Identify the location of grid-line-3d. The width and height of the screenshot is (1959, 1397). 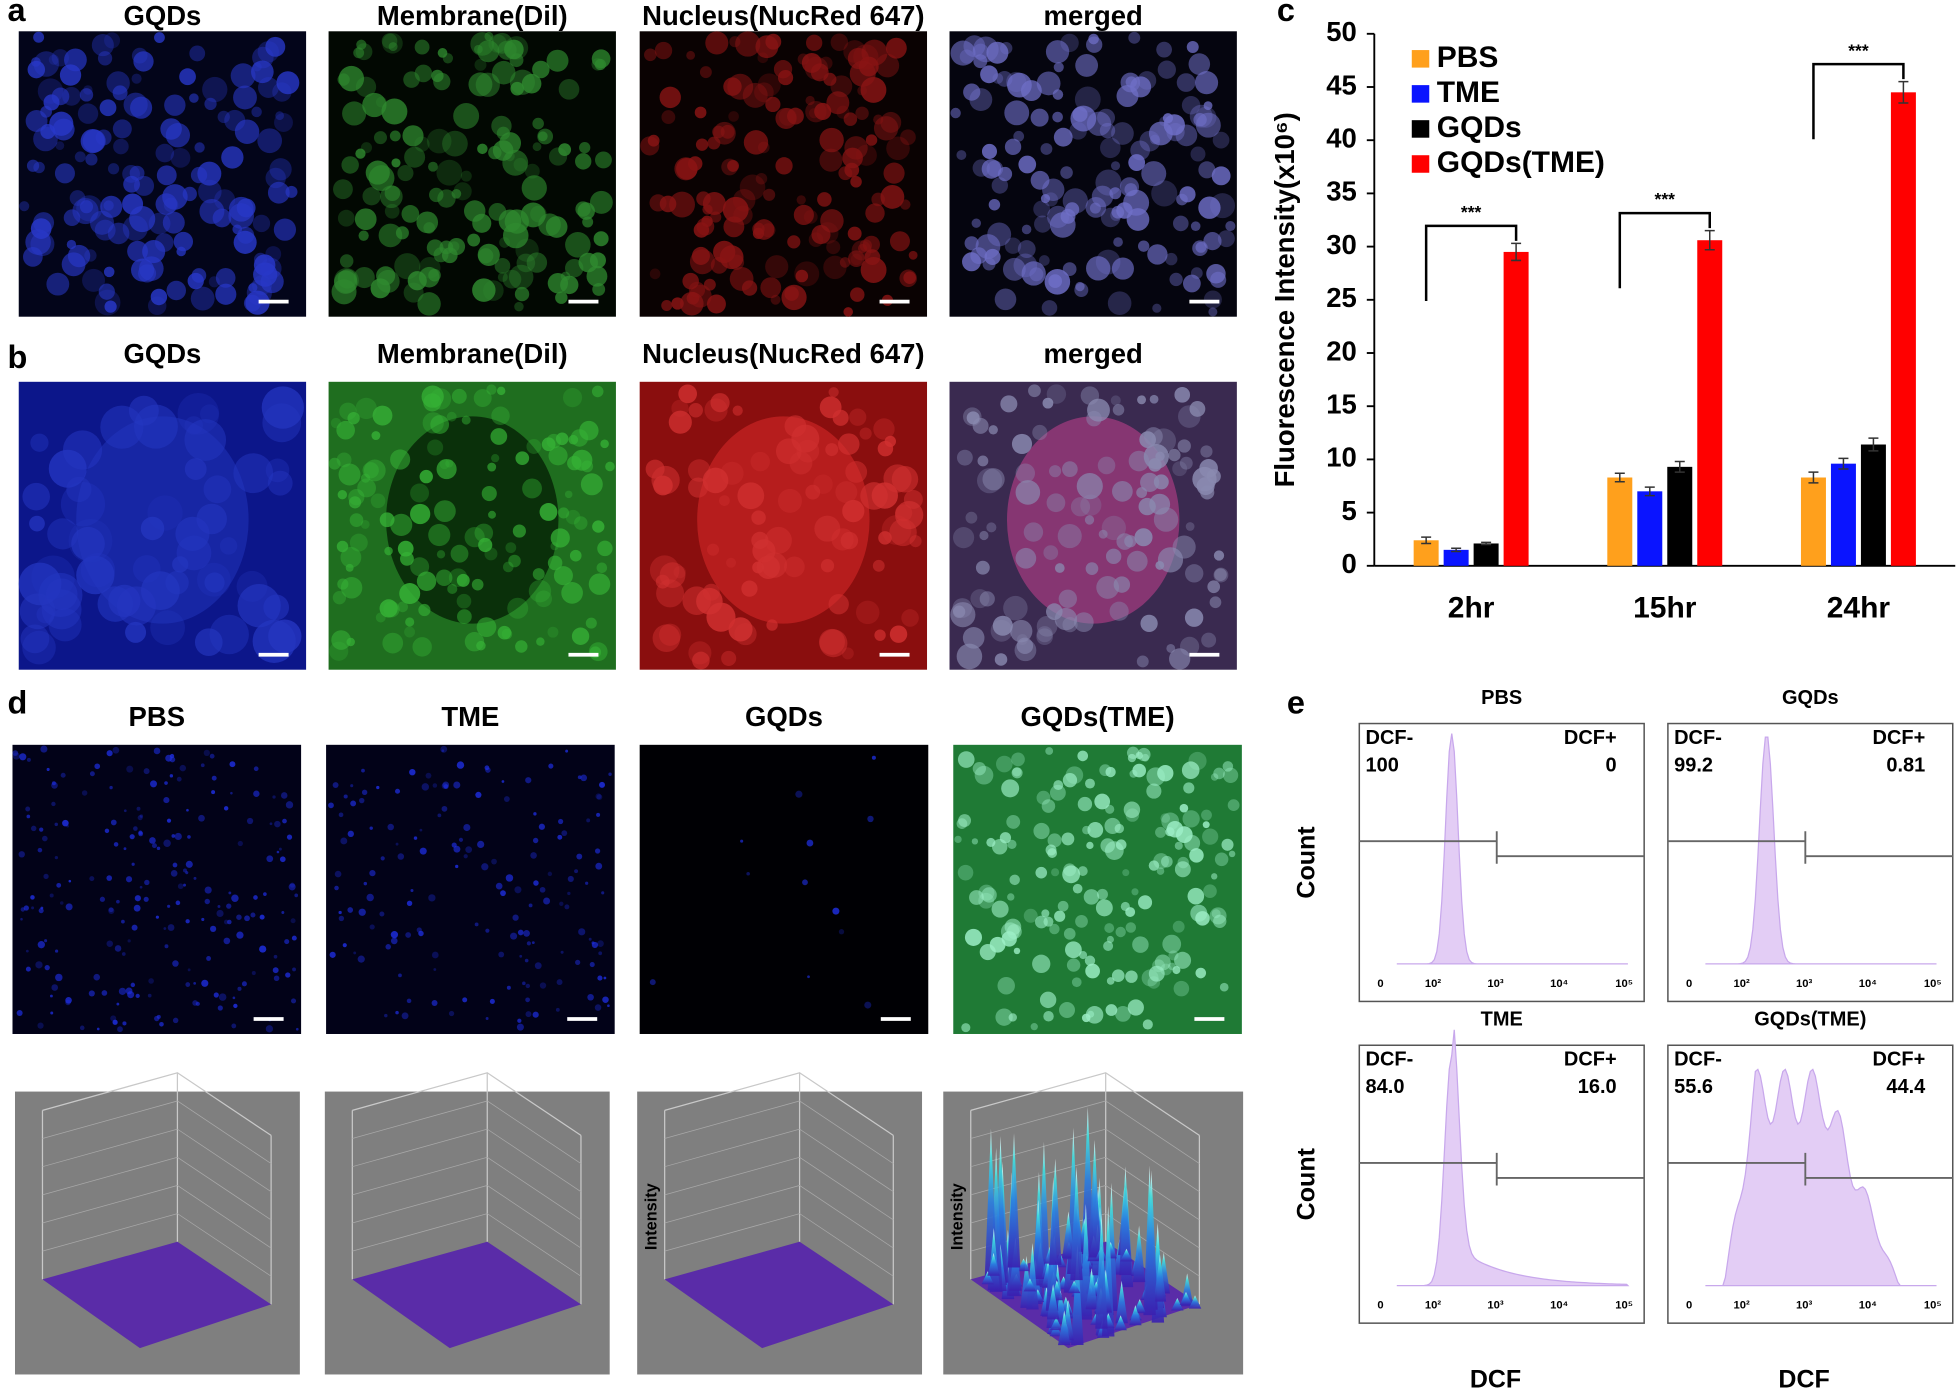
(467, 1188).